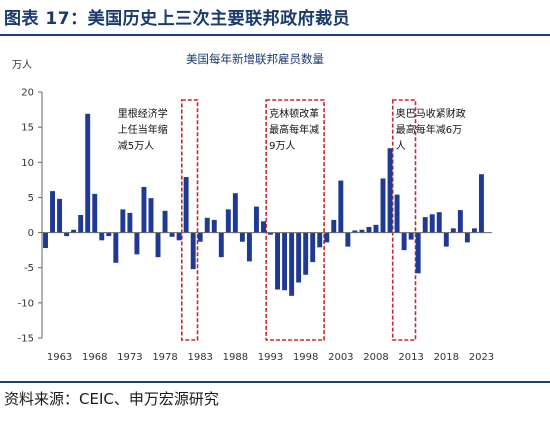 The image size is (550, 421). What do you see at coordinates (94, 357) in the screenshot?
I see `x-tick-label: 1968` at bounding box center [94, 357].